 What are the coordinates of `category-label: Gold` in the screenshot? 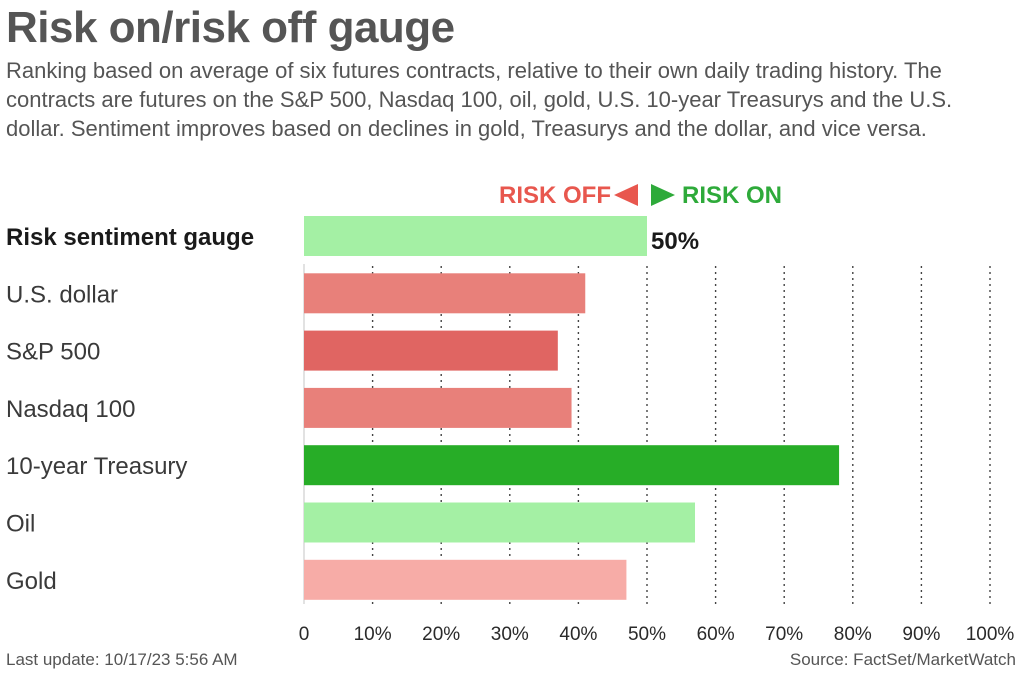 It's located at (31, 581).